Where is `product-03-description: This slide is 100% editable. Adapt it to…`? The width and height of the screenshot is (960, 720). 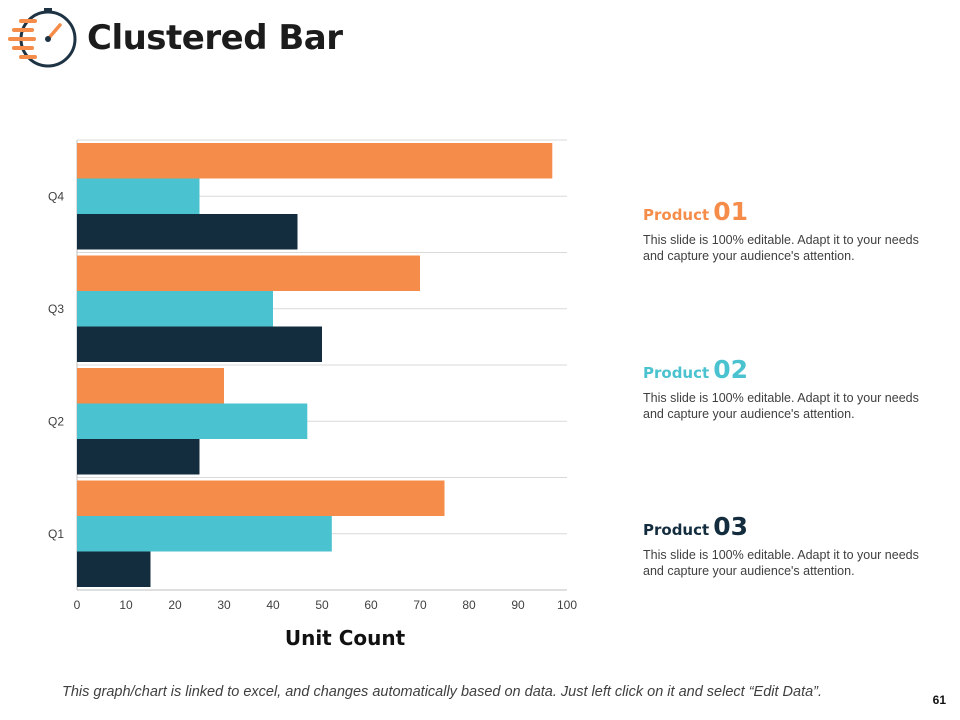 product-03-description: This slide is 100% editable. Adapt it to… is located at coordinates (781, 563).